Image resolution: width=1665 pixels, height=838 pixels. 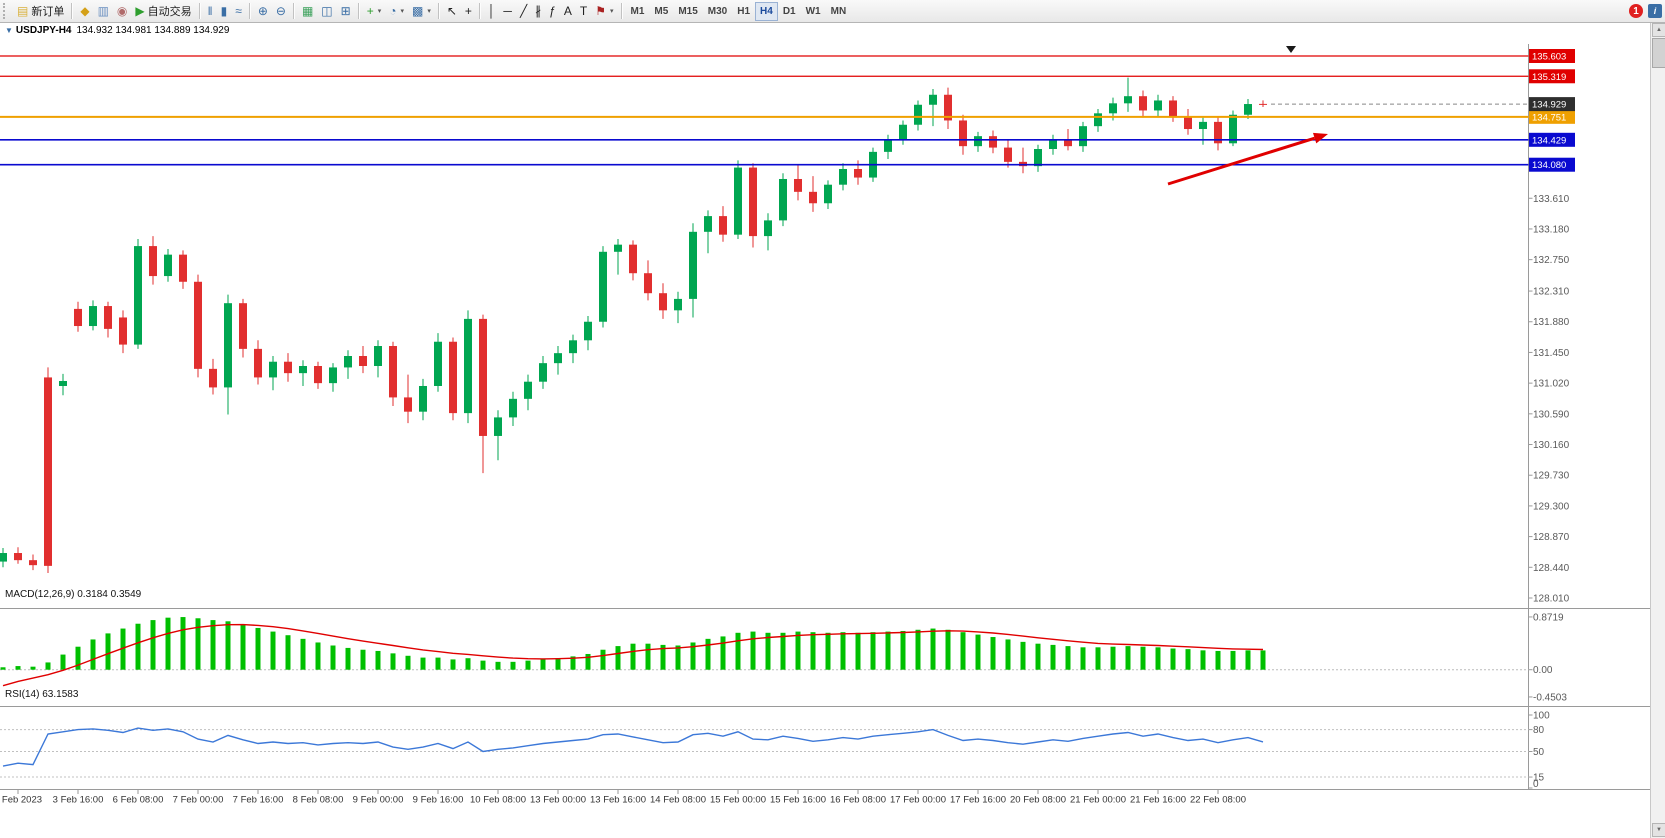 I want to click on label-button: T, so click(x=583, y=11).